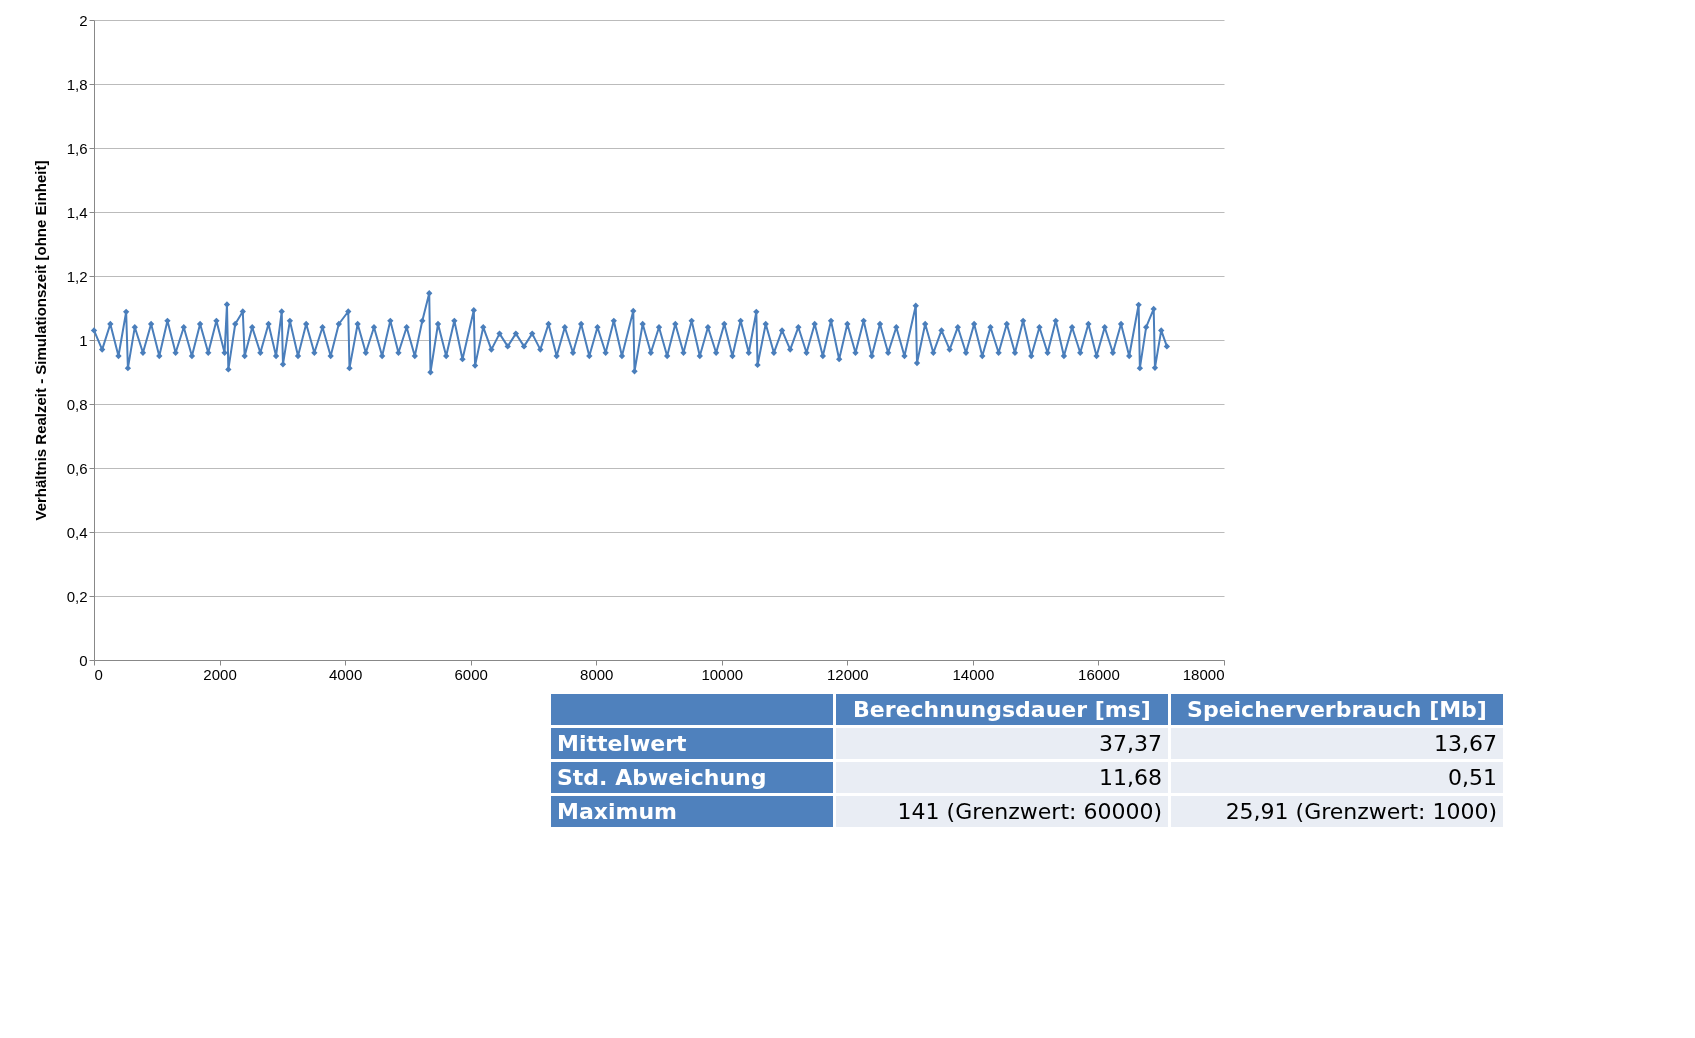 Image resolution: width=1695 pixels, height=1038 pixels. I want to click on y-tick-label: 0,6, so click(77, 468).